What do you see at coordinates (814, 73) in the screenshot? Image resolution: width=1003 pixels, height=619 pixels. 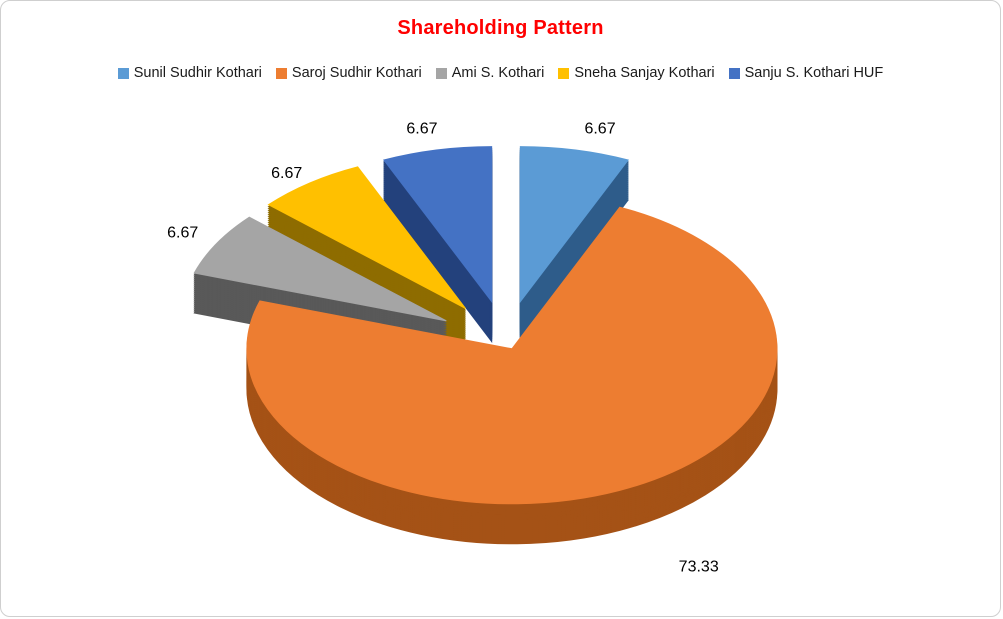 I see `legend-label: Sanju S. Kothari HUF` at bounding box center [814, 73].